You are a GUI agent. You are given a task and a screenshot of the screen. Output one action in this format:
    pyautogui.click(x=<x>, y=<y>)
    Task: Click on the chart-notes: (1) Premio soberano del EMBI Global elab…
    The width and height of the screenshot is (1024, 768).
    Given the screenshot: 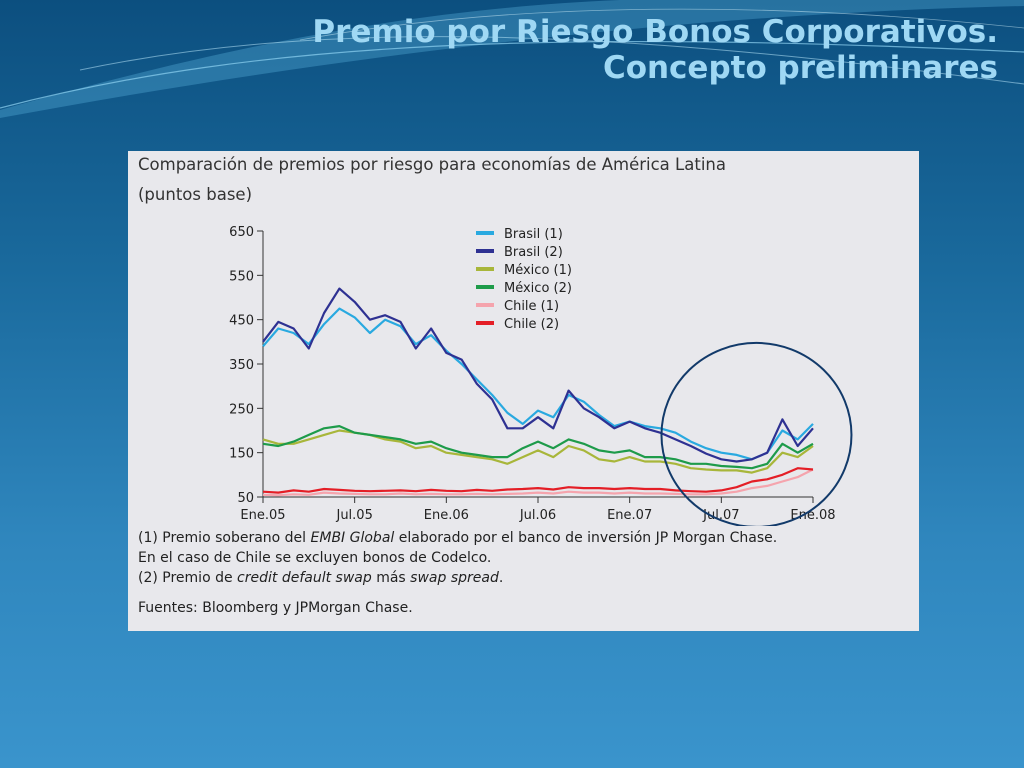 What is the action you would take?
    pyautogui.click(x=525, y=573)
    